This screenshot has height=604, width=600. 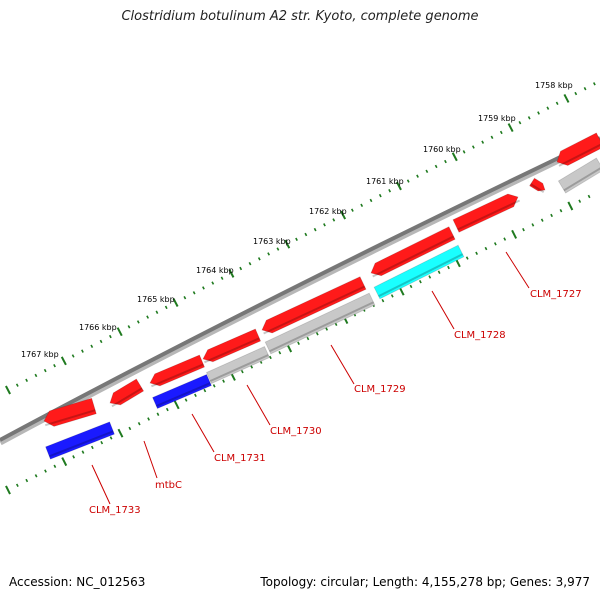 I want to click on gene-label: CLM_1733, so click(x=115, y=510).